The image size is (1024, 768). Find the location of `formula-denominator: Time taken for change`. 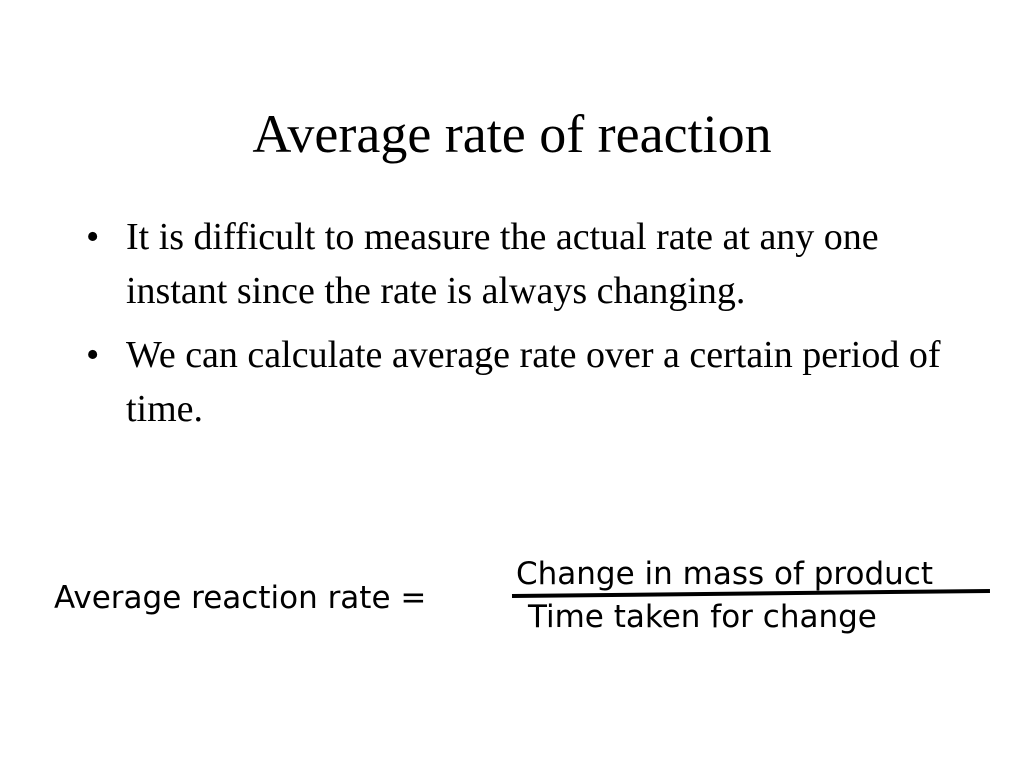

formula-denominator: Time taken for change is located at coordinates (702, 617).